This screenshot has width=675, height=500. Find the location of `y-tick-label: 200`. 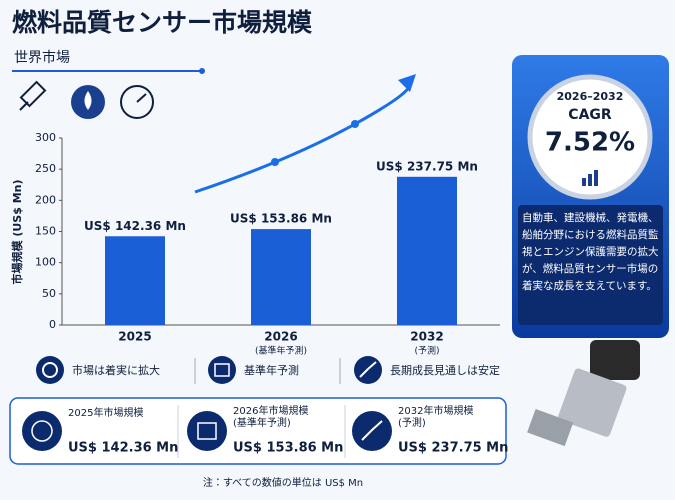

y-tick-label: 200 is located at coordinates (45, 199).